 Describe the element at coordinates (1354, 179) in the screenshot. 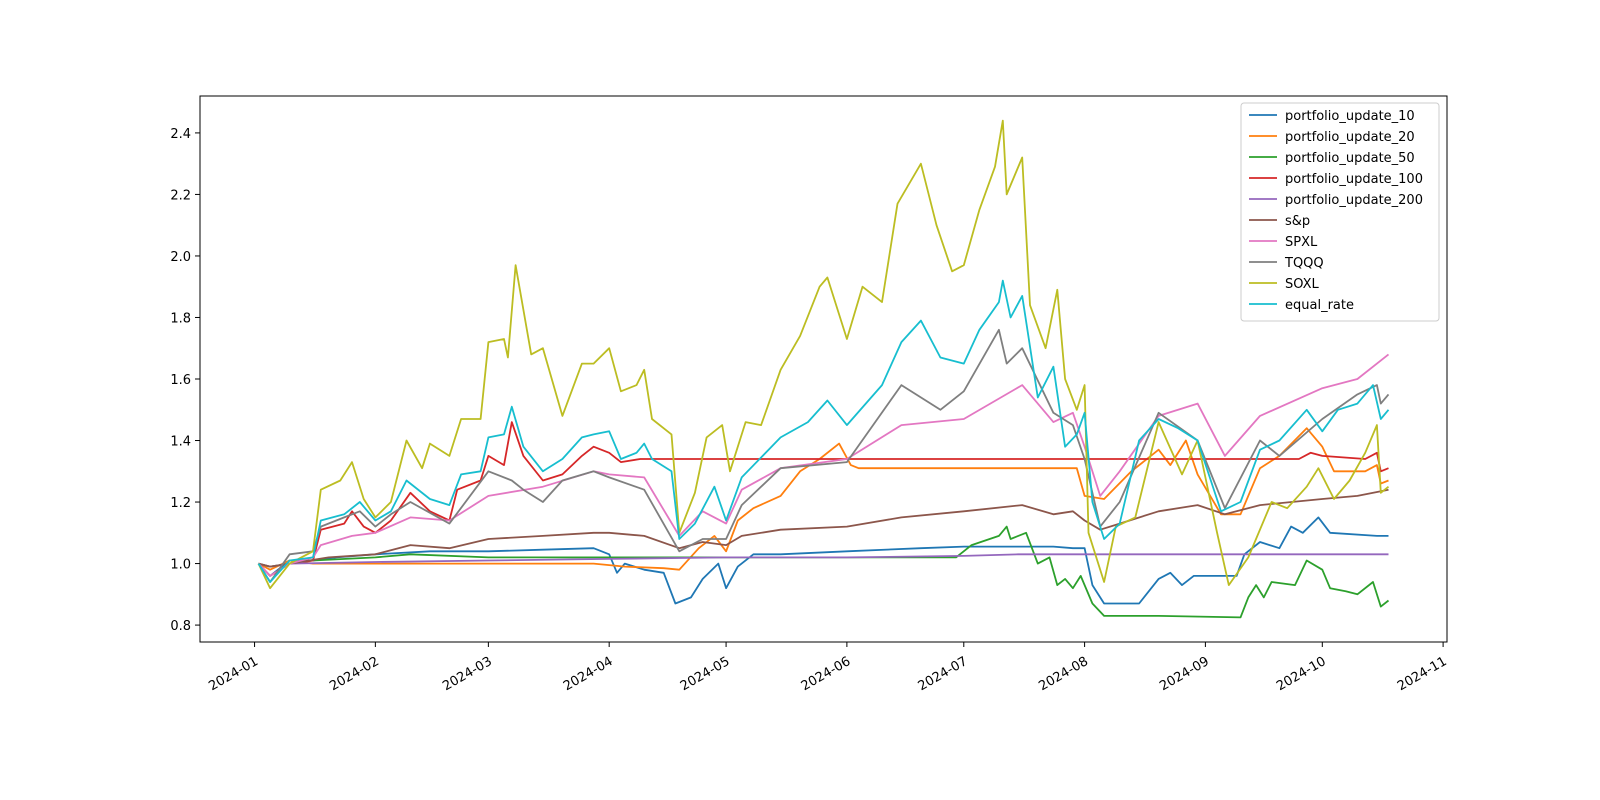

I see `legend-label: portfolio_update_100` at that location.